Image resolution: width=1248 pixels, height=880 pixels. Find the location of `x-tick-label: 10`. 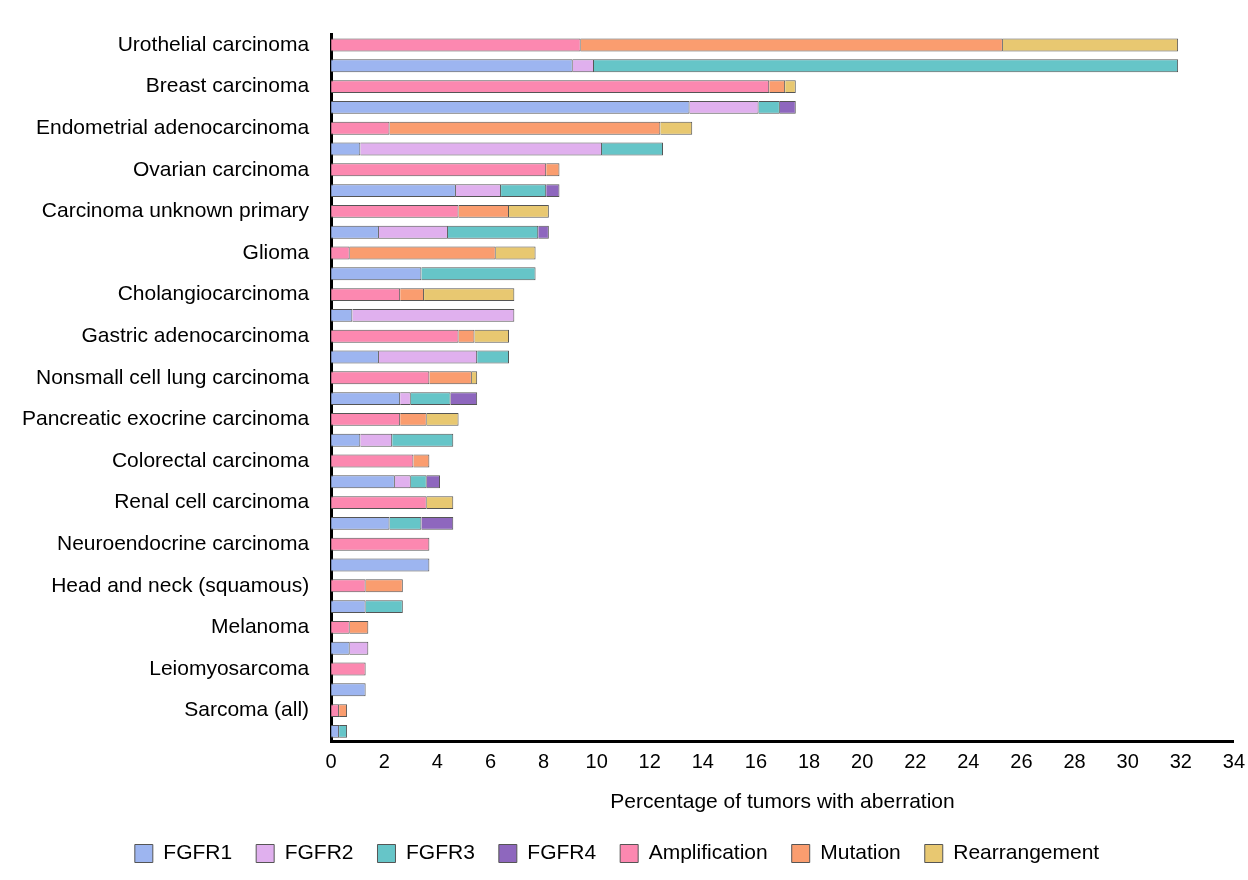

x-tick-label: 10 is located at coordinates (596, 761).